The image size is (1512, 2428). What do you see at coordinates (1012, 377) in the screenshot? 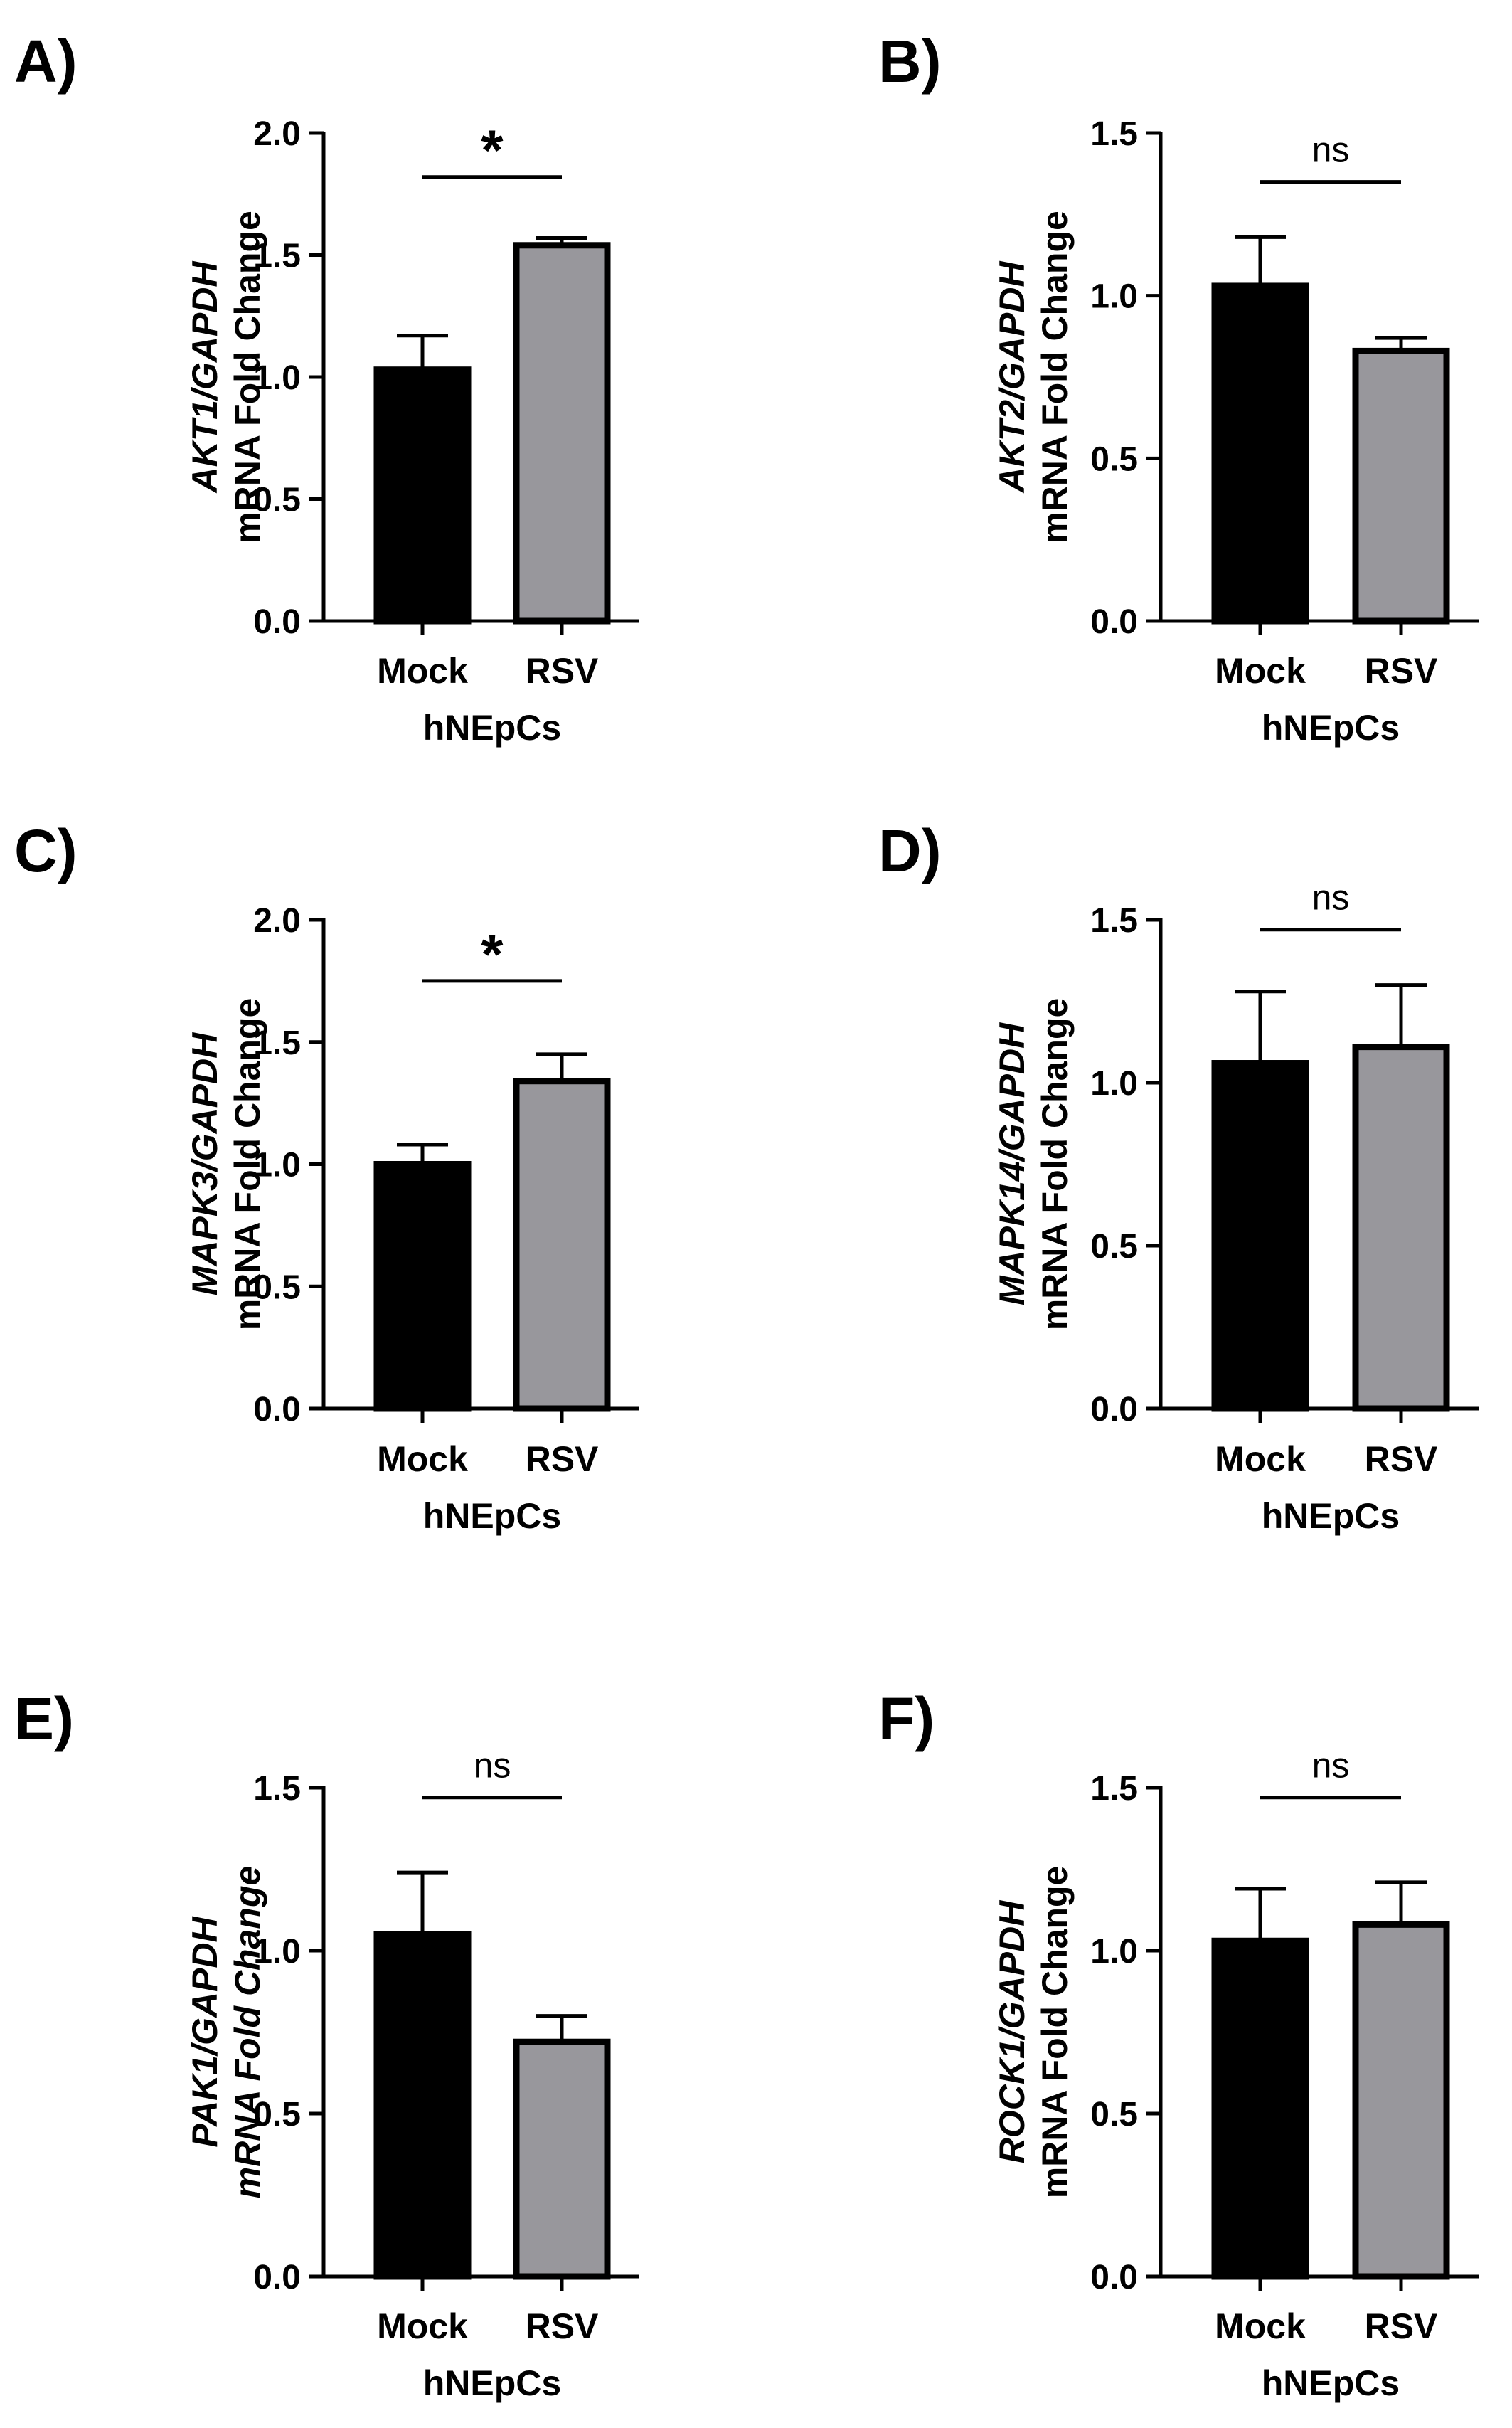
I see `y-axis-title-gene: AKT2/GAPDH` at bounding box center [1012, 377].